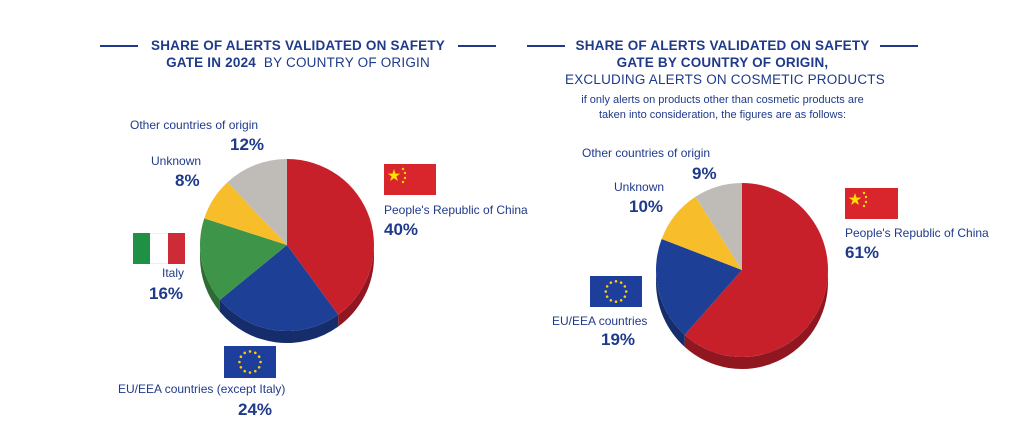 The image size is (1024, 430). Describe the element at coordinates (297, 45) in the screenshot. I see `left-title-line-1: SHARE OF ALERTS VALIDATED ON SAFETY` at that location.